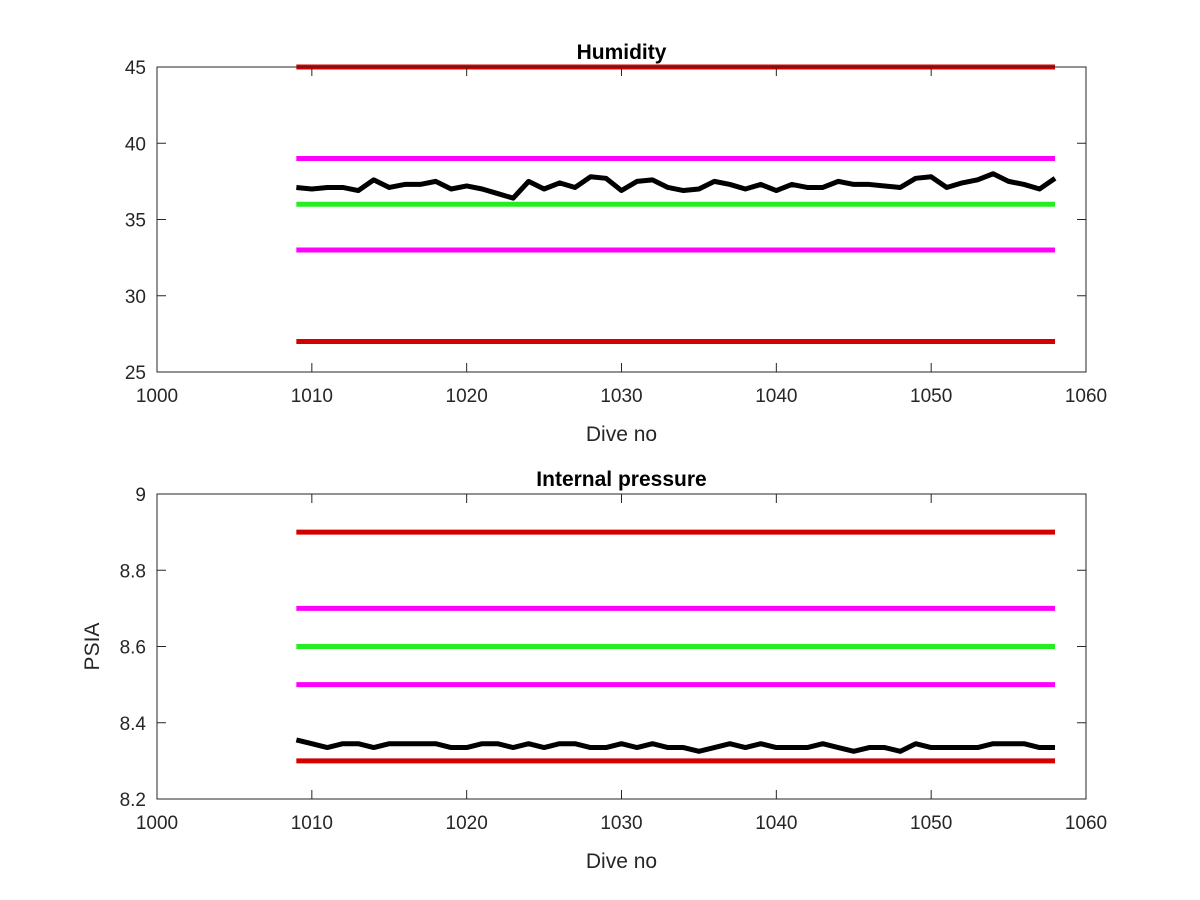 This screenshot has width=1200, height=900. Describe the element at coordinates (776, 396) in the screenshot. I see `humidity-x-tick-label: 1040` at that location.